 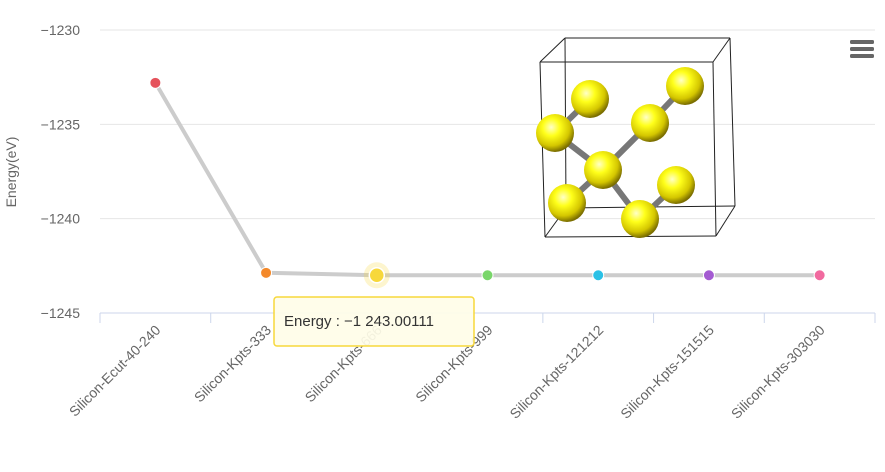 I want to click on tooltip-box, so click(x=374, y=321).